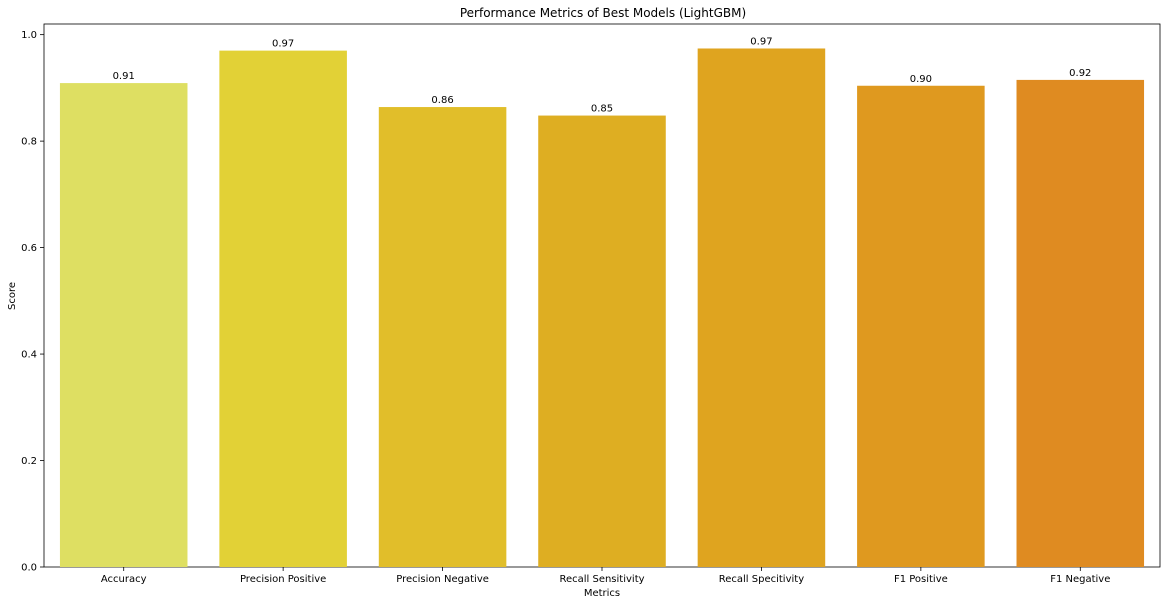 This screenshot has height=604, width=1167. I want to click on y-tick-label: 0.4, so click(29, 355).